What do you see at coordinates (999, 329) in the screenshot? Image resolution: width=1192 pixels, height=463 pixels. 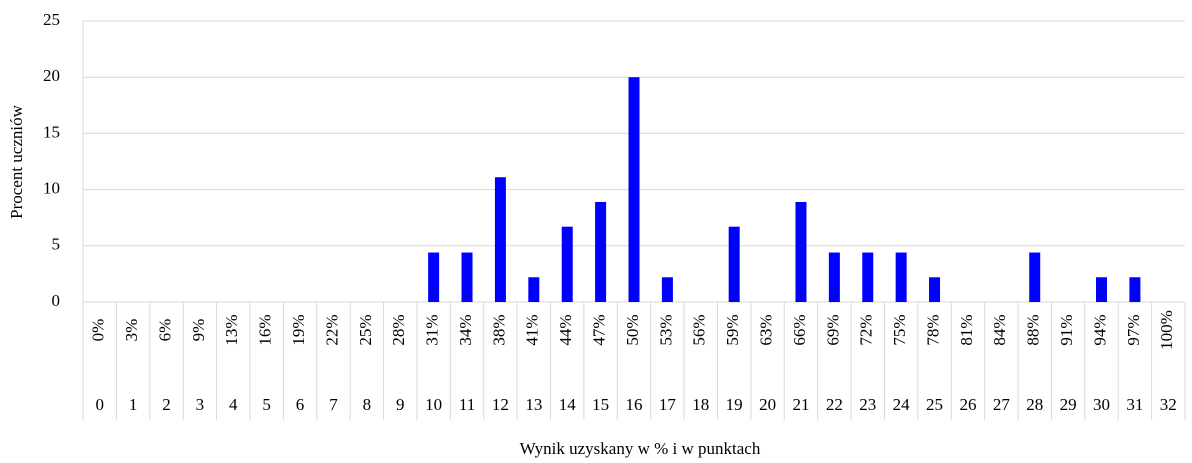 I see `x-tick-percent-label: 84%` at bounding box center [999, 329].